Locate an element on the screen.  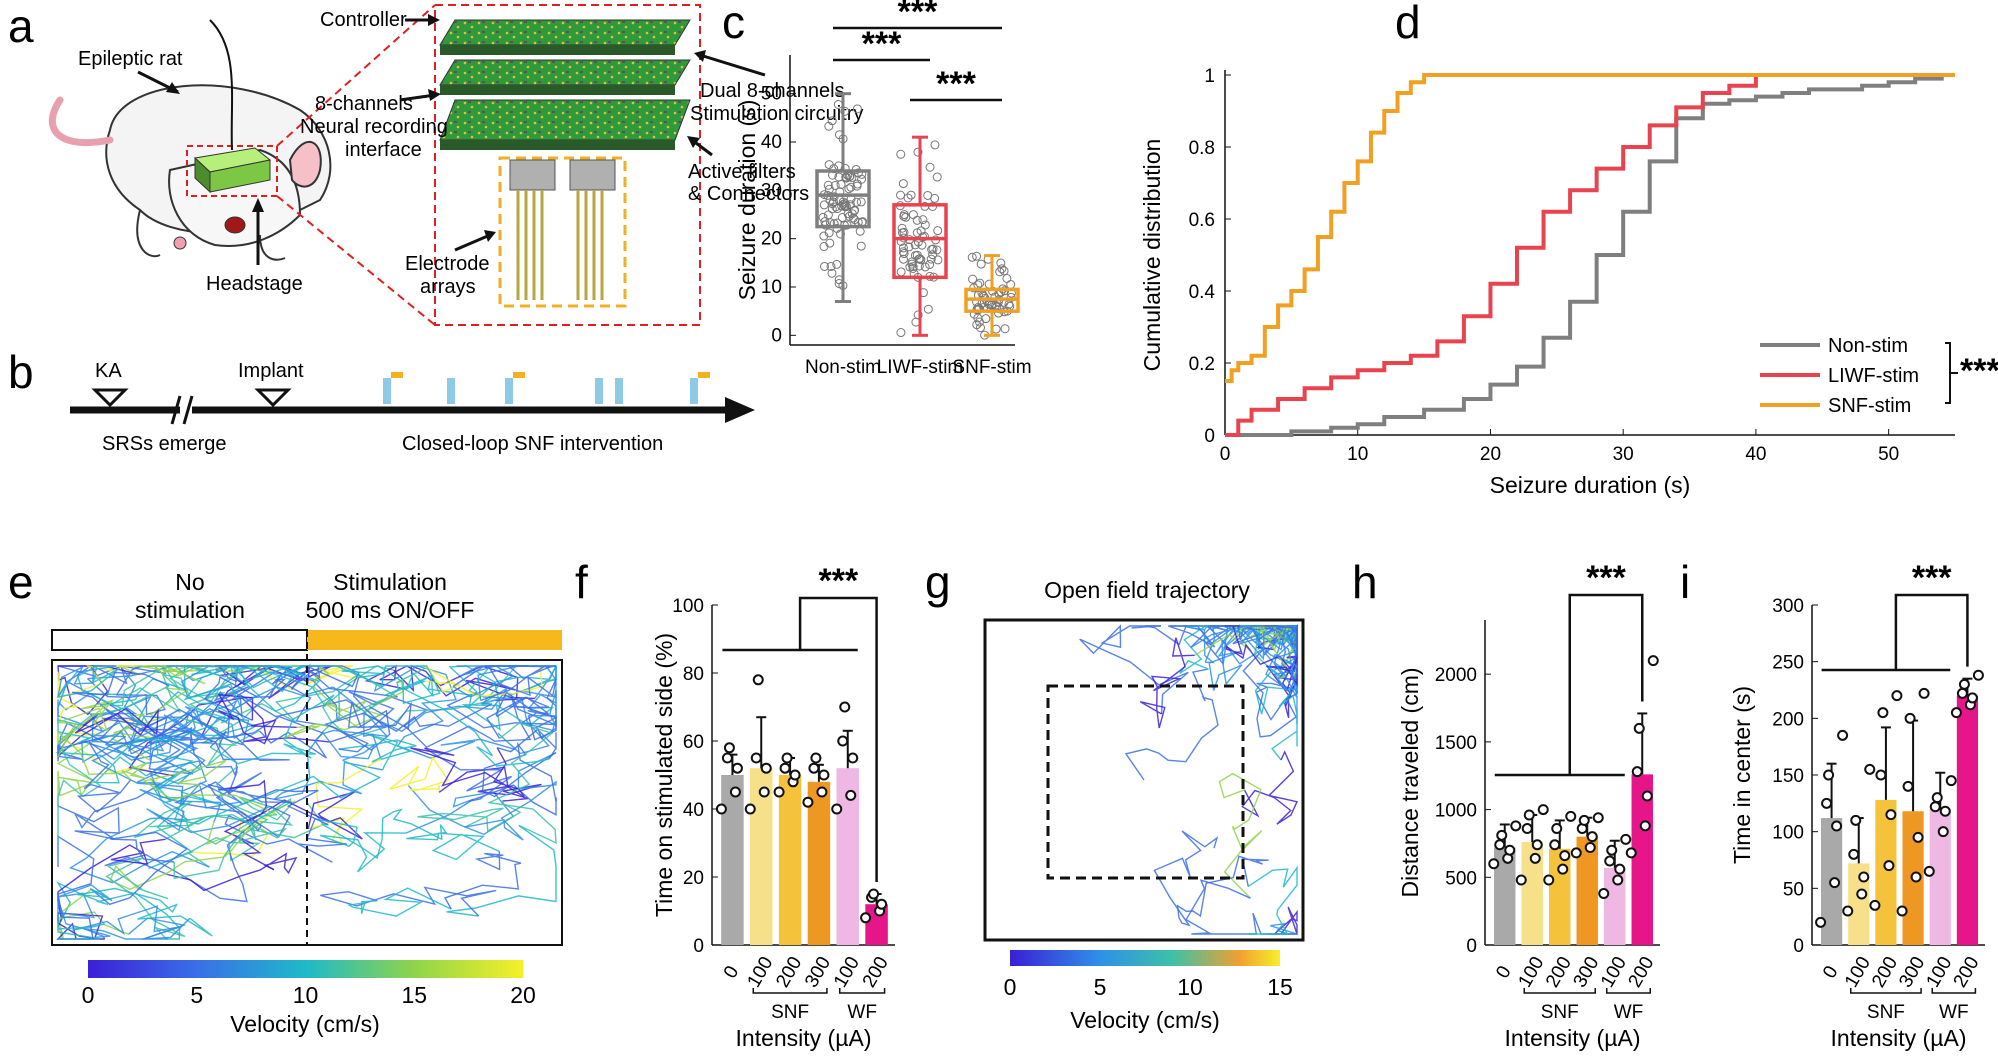
label-filters-2: & Connectors is located at coordinates (748, 194).